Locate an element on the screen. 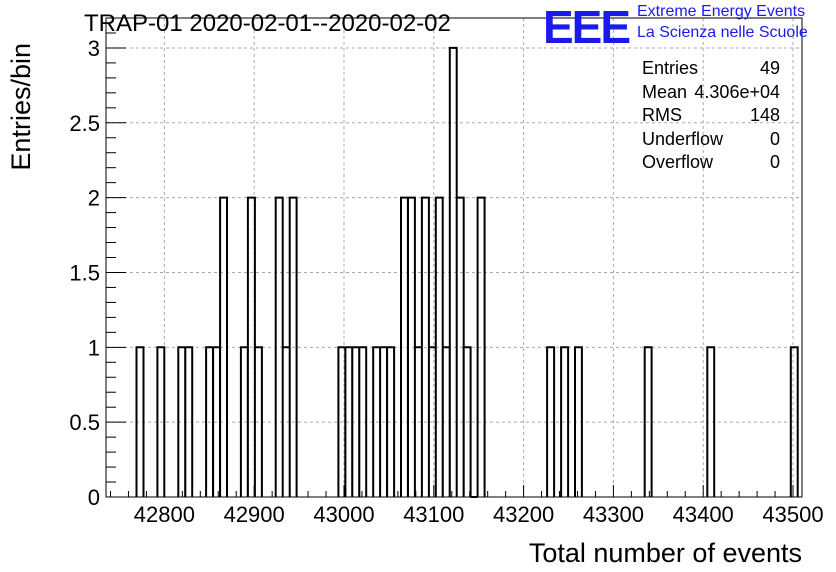 Image resolution: width=836 pixels, height=572 pixels. logo-subtitle-1: Extreme Energy Events is located at coordinates (721, 11).